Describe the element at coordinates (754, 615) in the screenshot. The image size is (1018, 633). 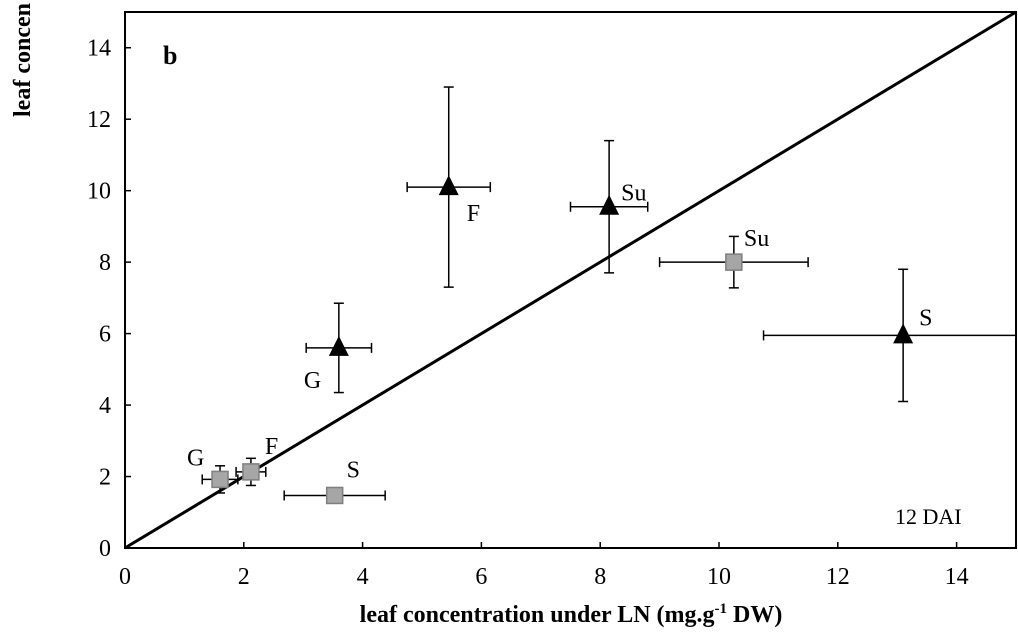
I see `x-axis-title-suffix: DW)` at that location.